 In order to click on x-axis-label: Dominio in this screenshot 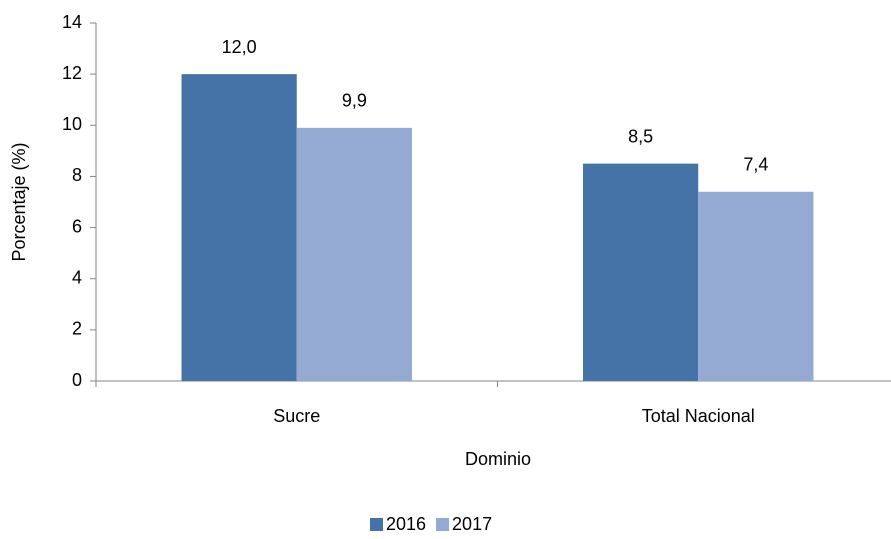, I will do `click(498, 459)`.